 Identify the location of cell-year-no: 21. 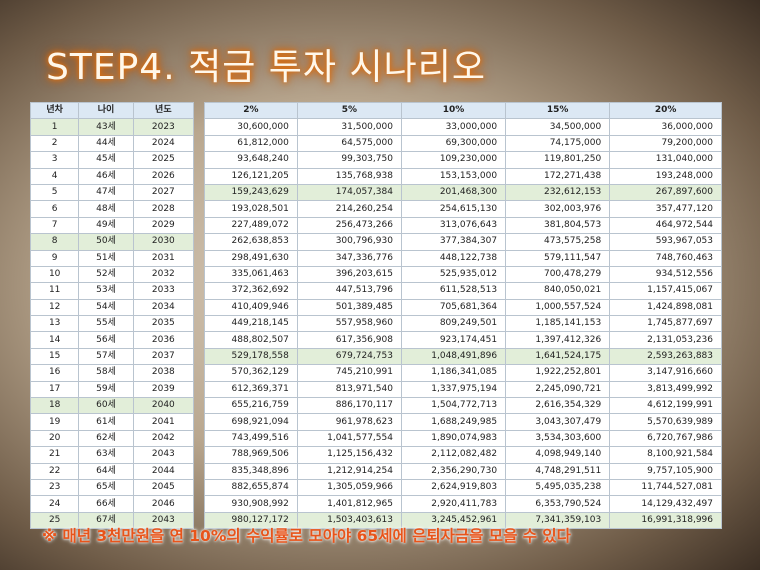
(54, 455).